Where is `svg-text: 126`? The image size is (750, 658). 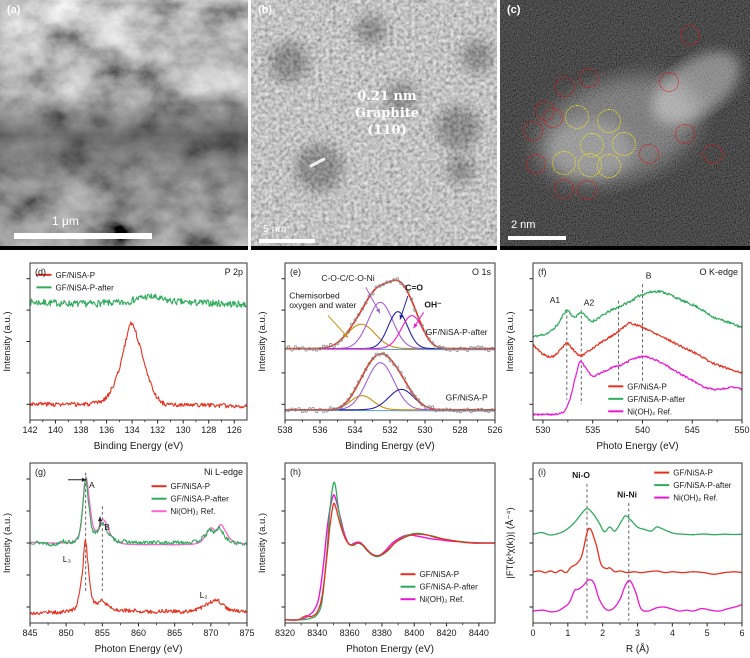 svg-text: 126 is located at coordinates (234, 430).